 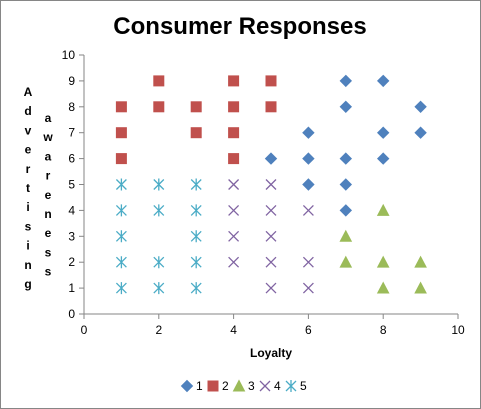 I want to click on y-axis-label-letter: A, so click(x=28, y=92).